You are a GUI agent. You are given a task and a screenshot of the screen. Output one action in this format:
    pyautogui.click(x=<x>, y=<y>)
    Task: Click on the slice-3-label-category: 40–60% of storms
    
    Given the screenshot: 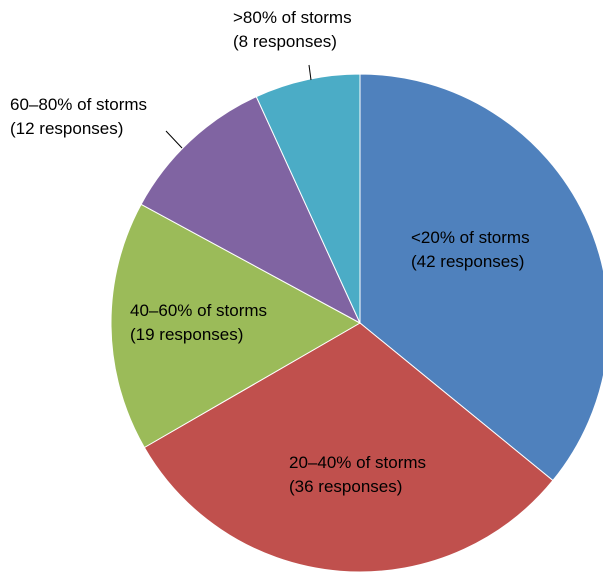 What is the action you would take?
    pyautogui.click(x=198, y=310)
    